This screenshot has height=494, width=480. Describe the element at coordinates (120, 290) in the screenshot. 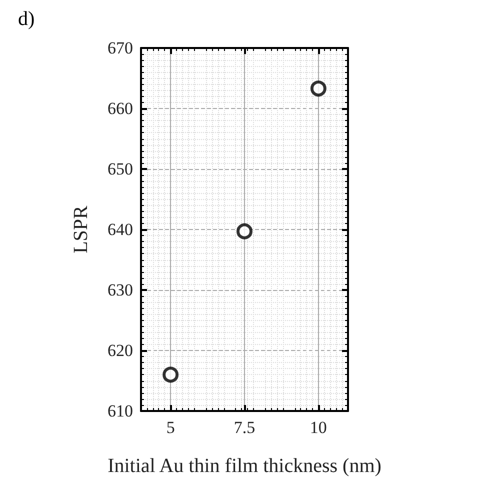

I see `y-tick-label: 630` at that location.